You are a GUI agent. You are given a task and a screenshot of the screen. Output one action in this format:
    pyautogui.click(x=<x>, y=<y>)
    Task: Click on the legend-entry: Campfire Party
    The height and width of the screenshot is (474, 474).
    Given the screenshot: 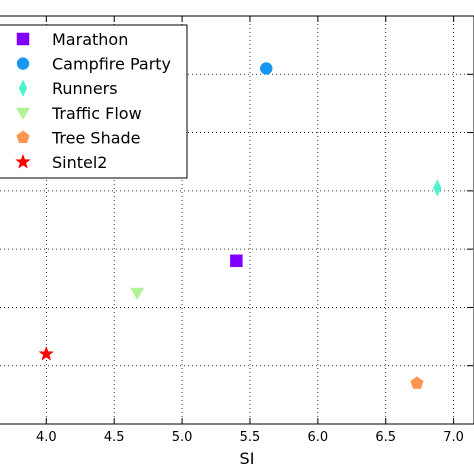 What is the action you would take?
    pyautogui.click(x=93, y=64)
    